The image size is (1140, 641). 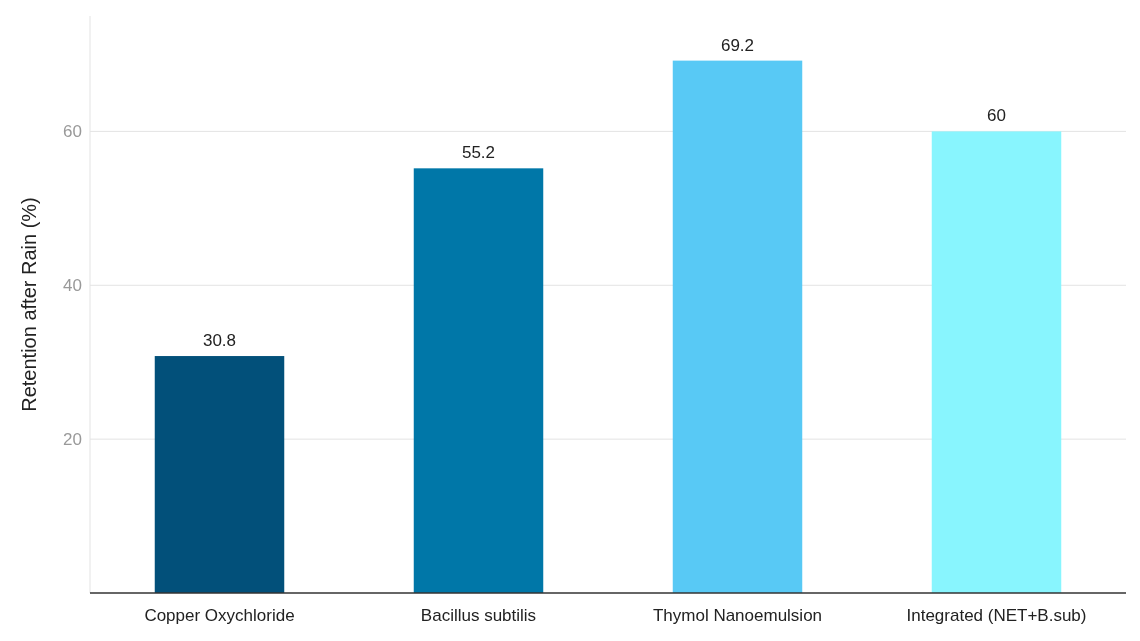 What do you see at coordinates (996, 615) in the screenshot?
I see `x-tick-label: Integrated (NET+B.sub)` at bounding box center [996, 615].